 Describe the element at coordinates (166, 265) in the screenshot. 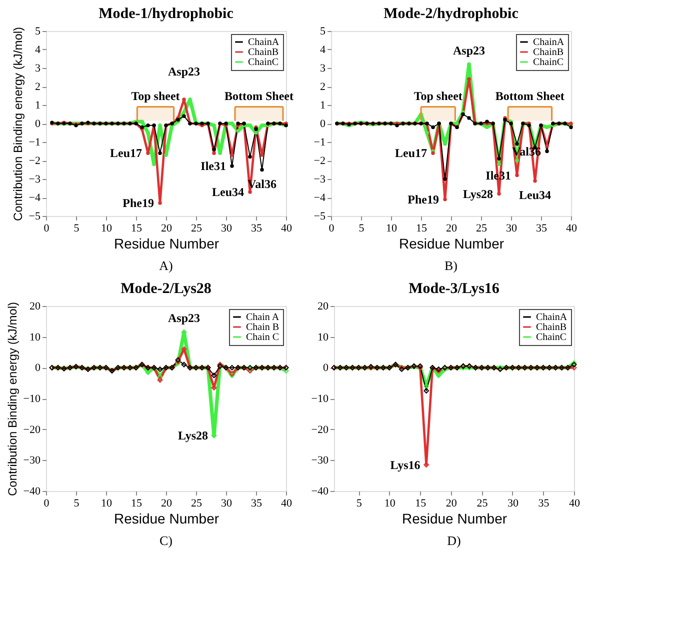

I see `text: A)` at that location.